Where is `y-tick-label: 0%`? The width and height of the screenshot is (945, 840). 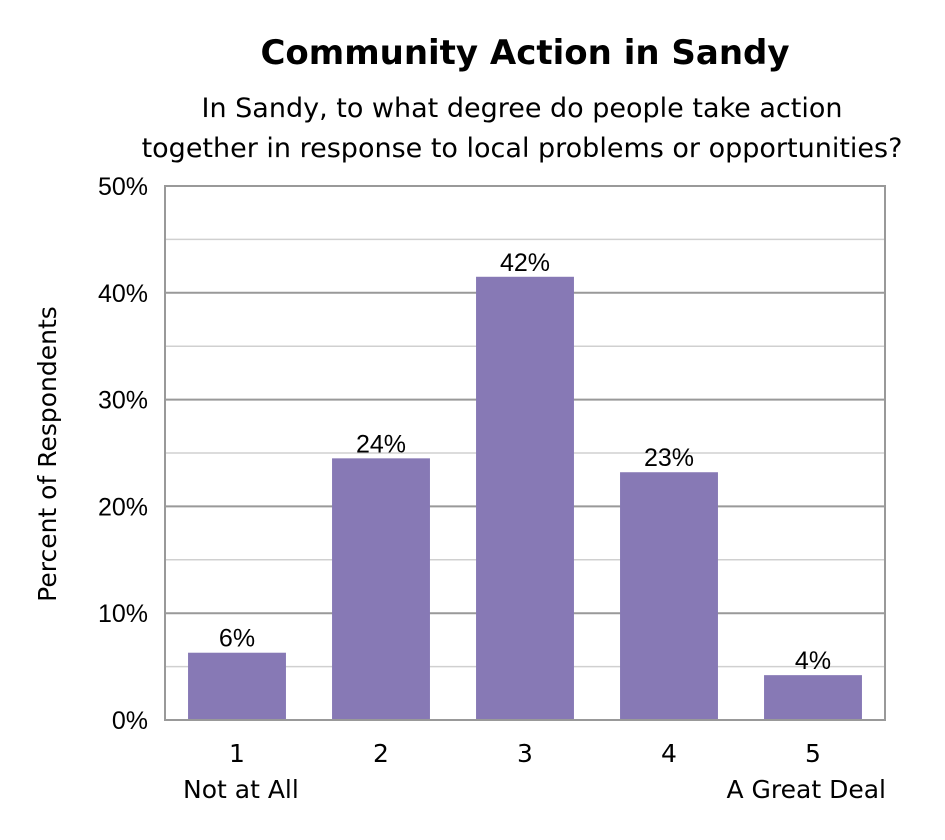 y-tick-label: 0% is located at coordinates (130, 721).